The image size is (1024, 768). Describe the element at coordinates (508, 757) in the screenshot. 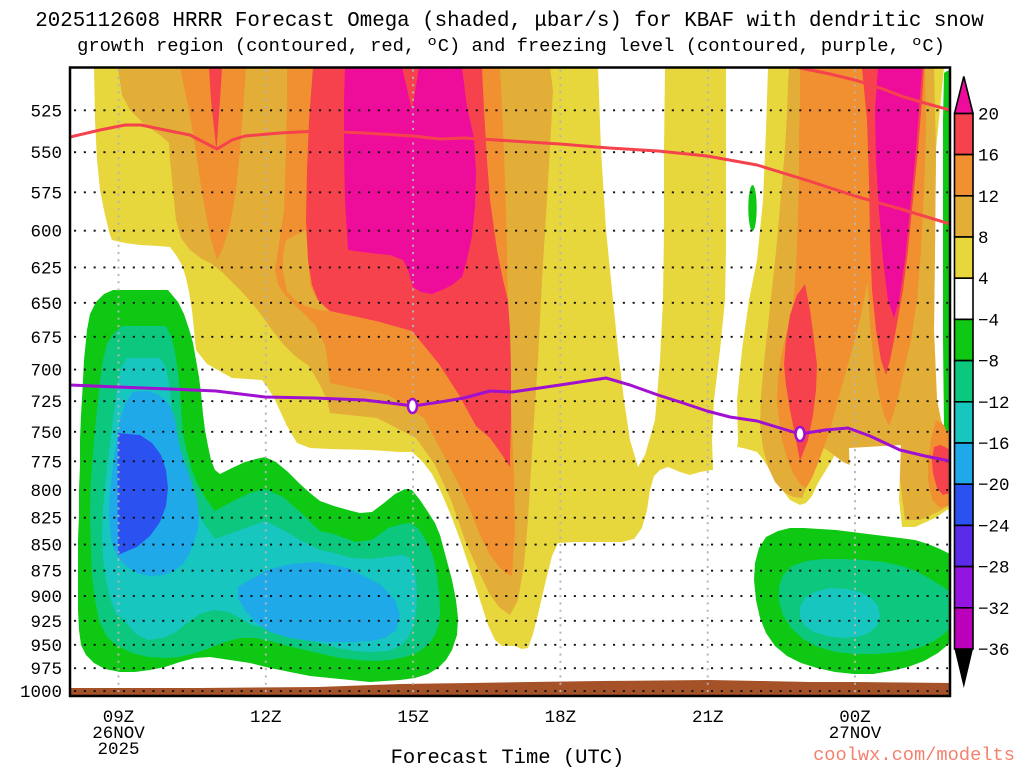

I see `svg-text: Forecast Time (UTC)` at that location.